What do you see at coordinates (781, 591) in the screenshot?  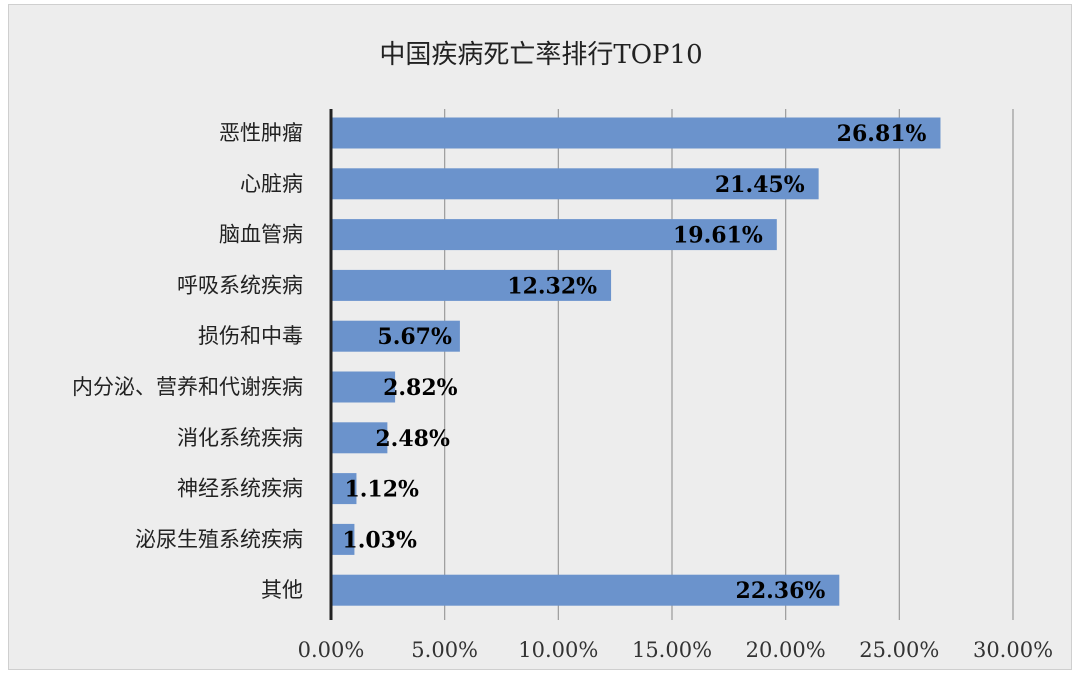 I see `data-label: 22.36%` at bounding box center [781, 591].